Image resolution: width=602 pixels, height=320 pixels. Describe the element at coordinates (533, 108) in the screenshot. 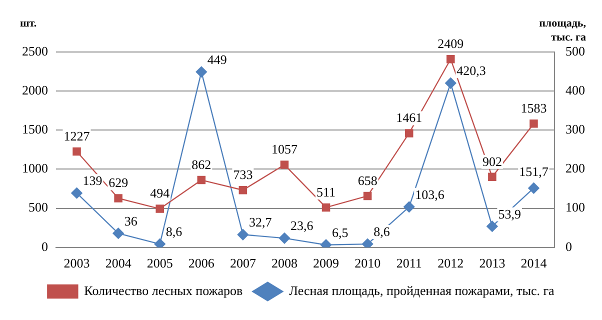

I see `data-label: 1583` at that location.